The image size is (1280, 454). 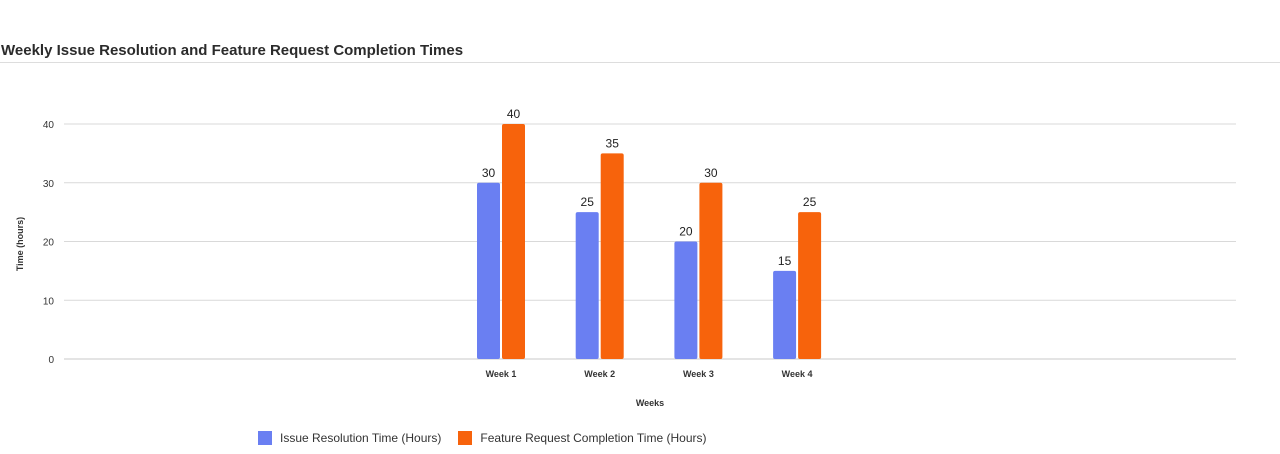 What do you see at coordinates (686, 232) in the screenshot?
I see `data-label-issue-resolution-3: 20` at bounding box center [686, 232].